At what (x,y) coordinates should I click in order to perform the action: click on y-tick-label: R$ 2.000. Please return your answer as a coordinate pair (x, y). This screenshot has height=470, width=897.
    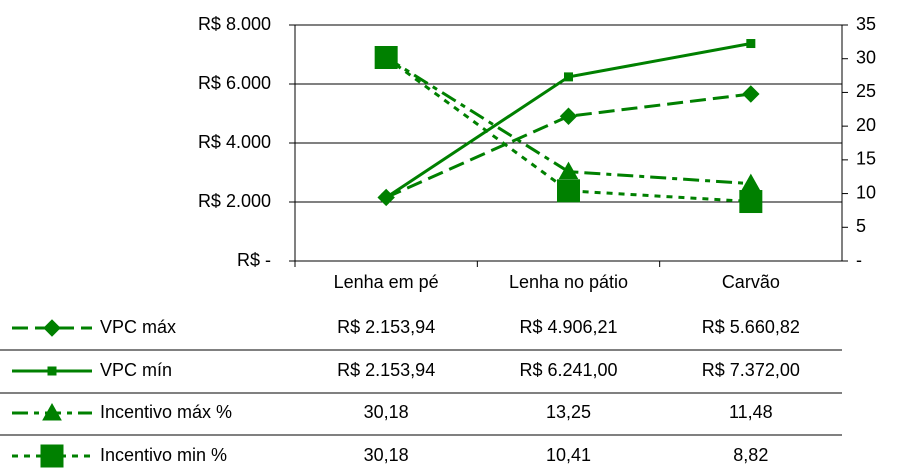
    Looking at the image, I should click on (234, 201).